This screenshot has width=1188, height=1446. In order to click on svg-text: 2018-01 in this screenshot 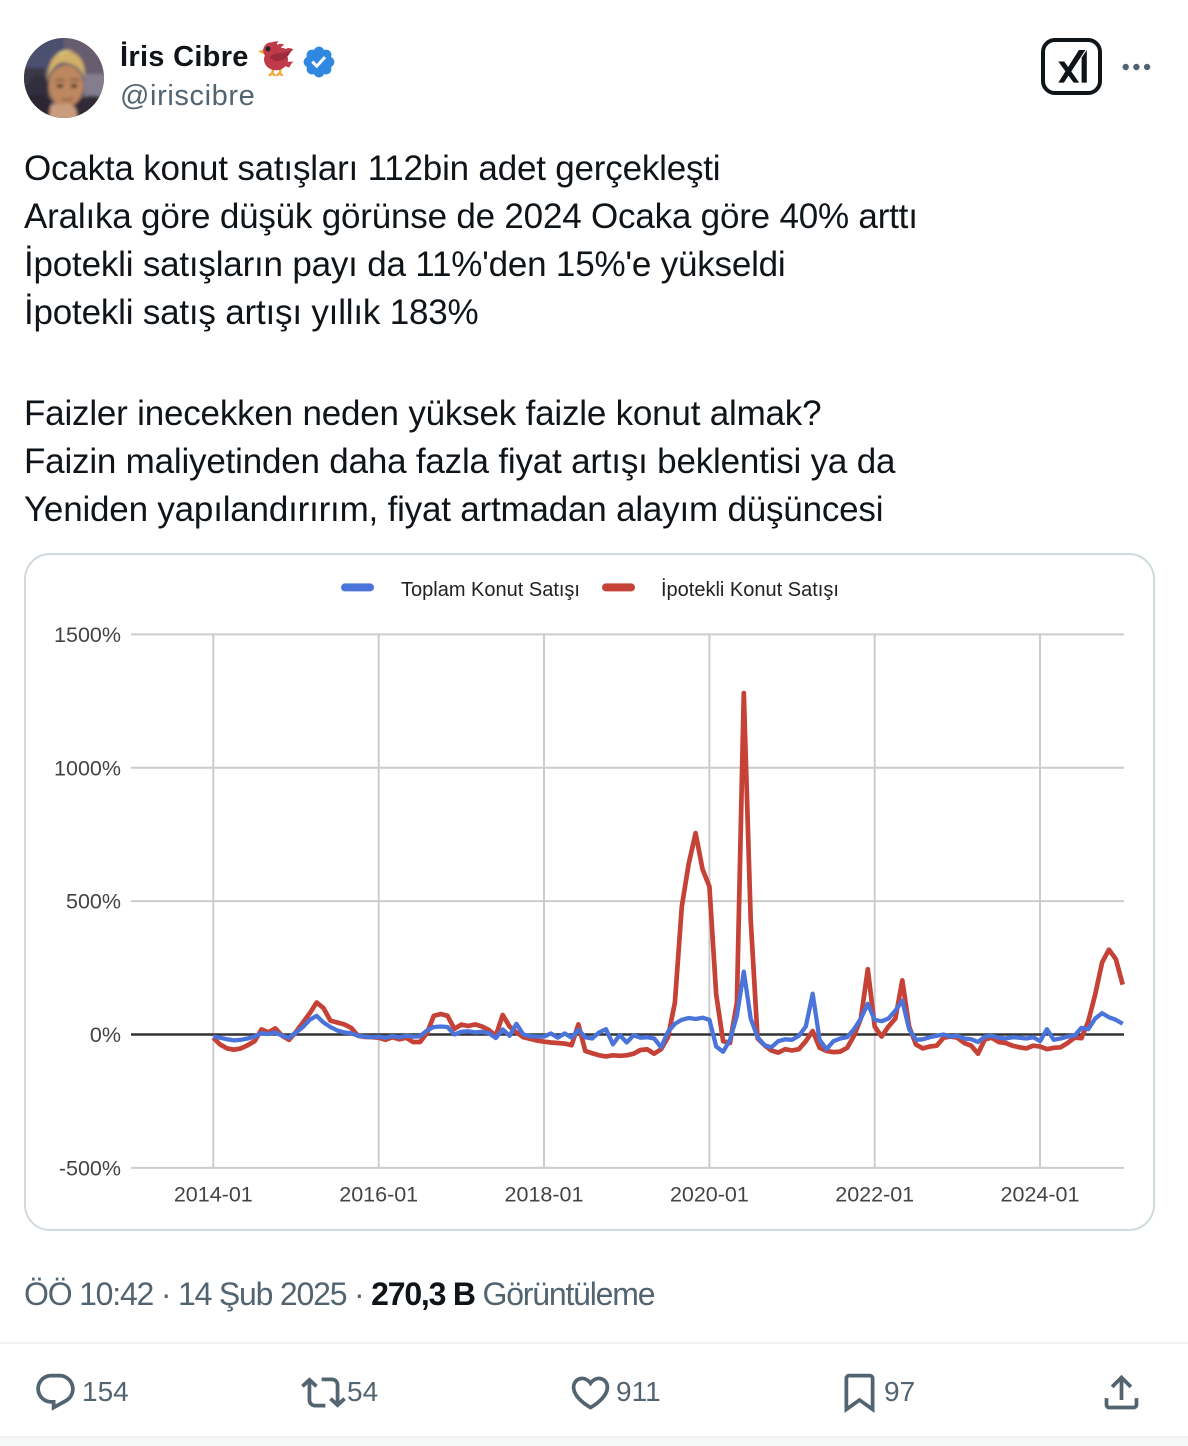, I will do `click(544, 1195)`.